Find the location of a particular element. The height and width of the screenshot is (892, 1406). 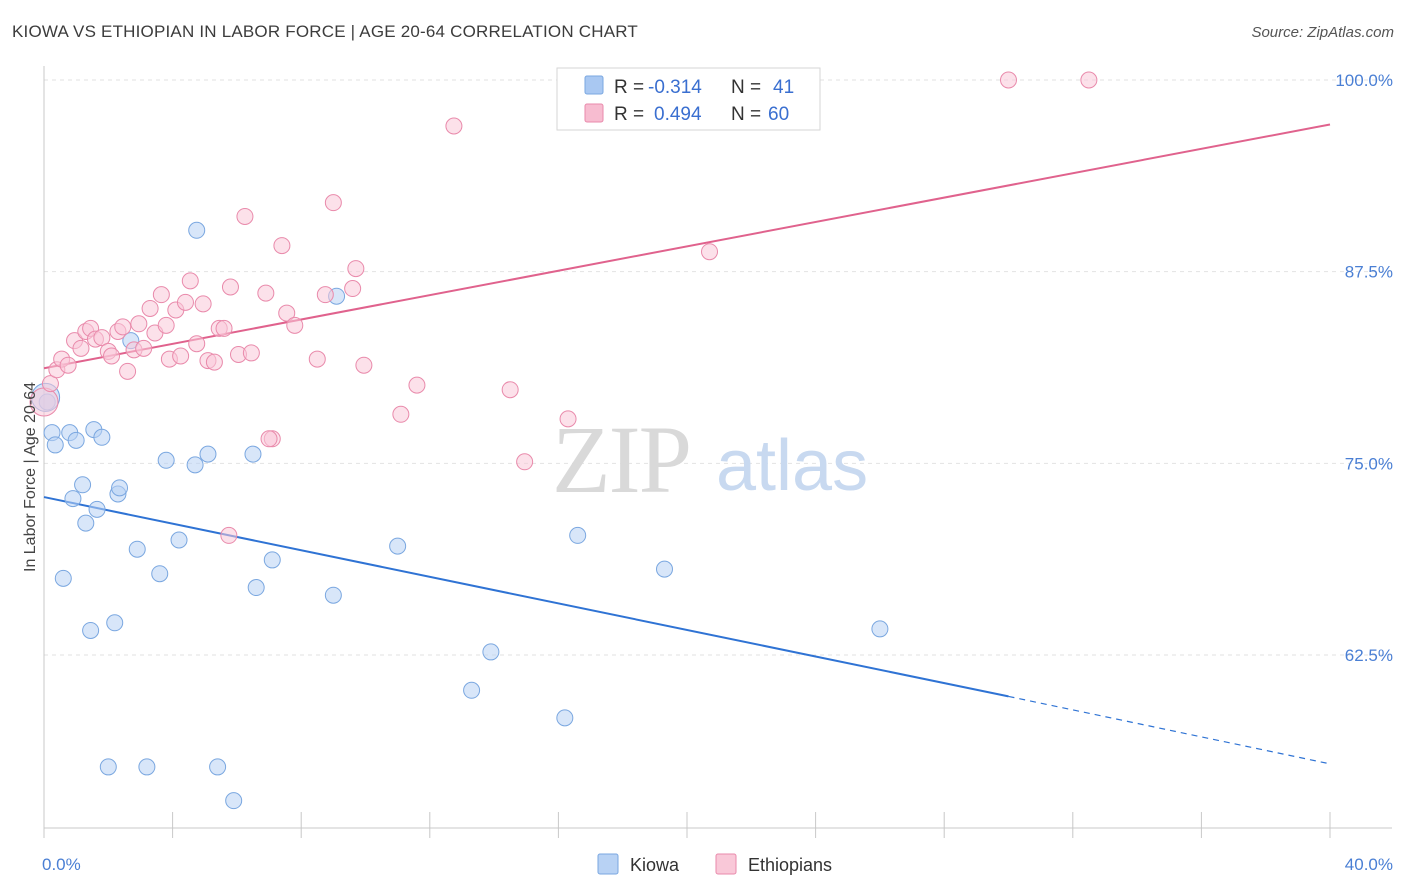

y-tick-labels: 62.5% 75.0% 87.5% 100.0% is located at coordinates (1364, 368).